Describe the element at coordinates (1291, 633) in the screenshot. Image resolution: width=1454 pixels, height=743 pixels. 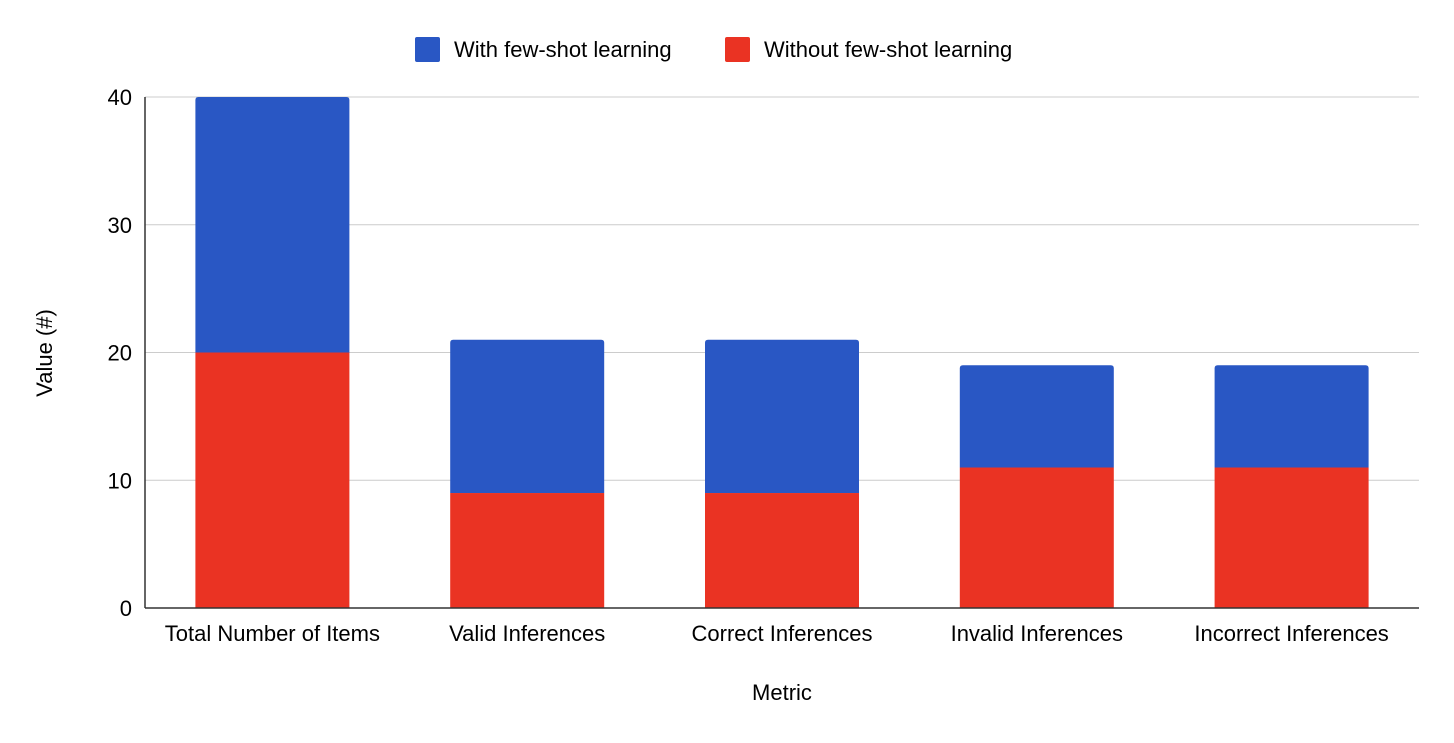
I see `x-tick-label: Incorrect Inferences` at that location.